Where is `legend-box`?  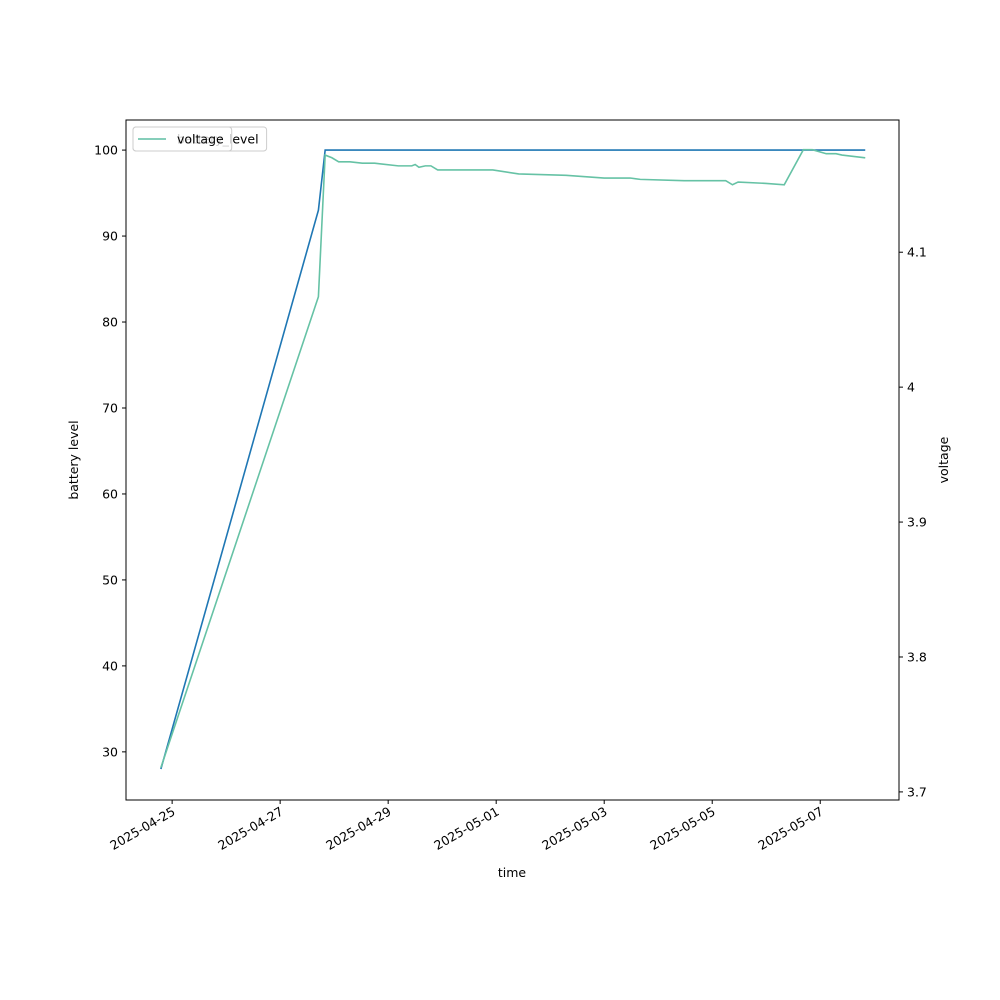 legend-box is located at coordinates (182, 139).